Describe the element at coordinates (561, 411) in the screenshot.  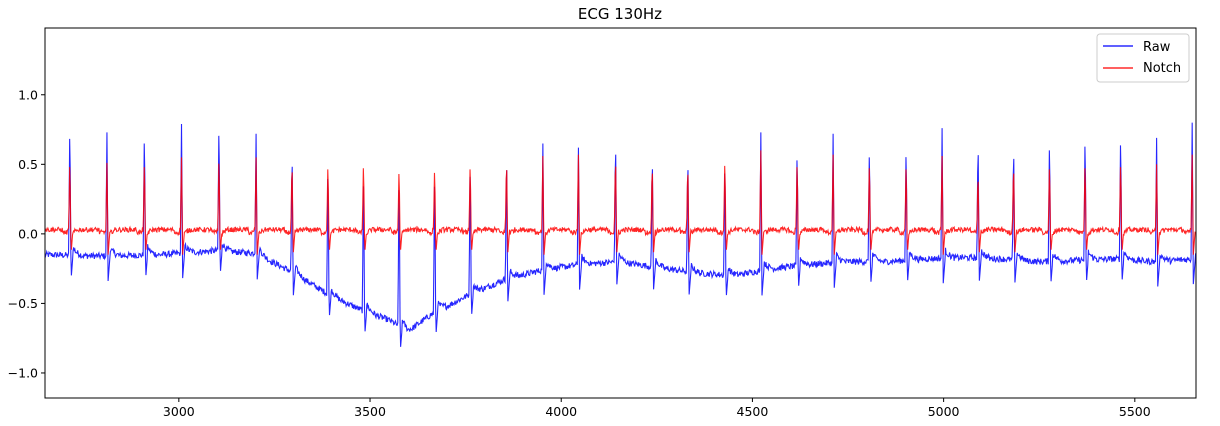
I see `x-tick-label: 4000` at that location.